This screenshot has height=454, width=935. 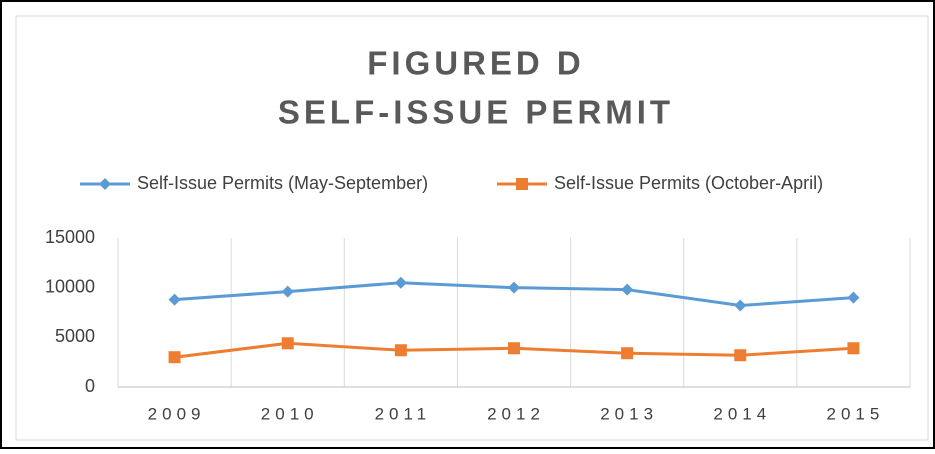 I want to click on y-tick-label: 10000, so click(x=70, y=286).